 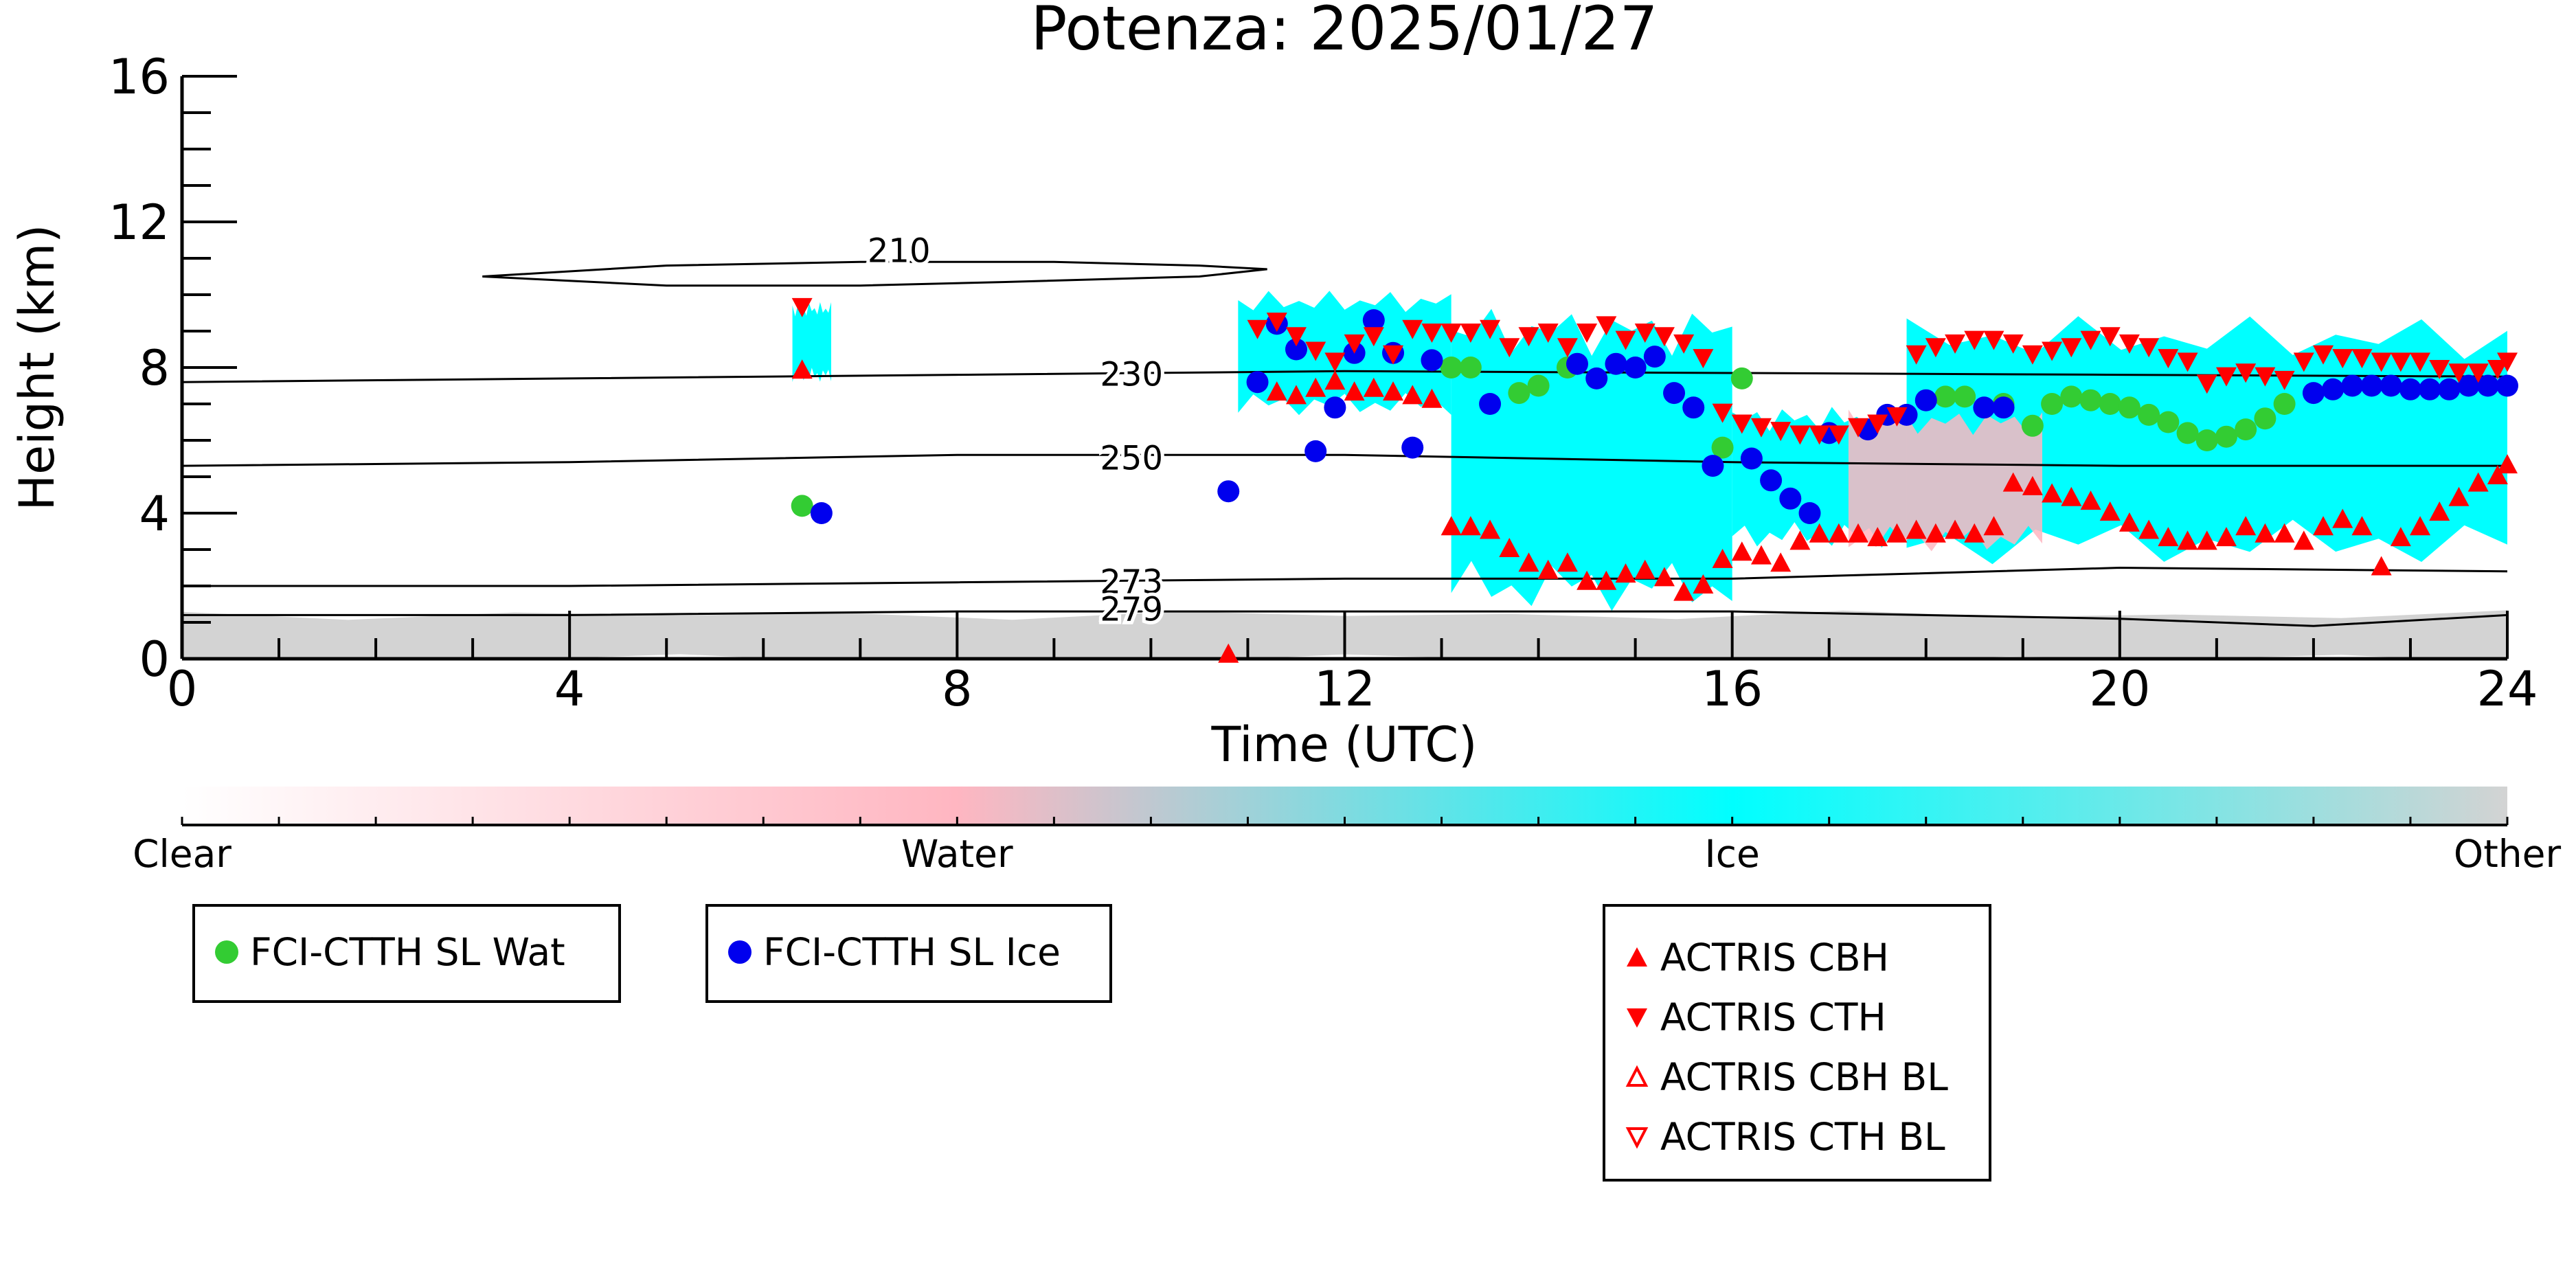 I want to click on legend-label-fci-wat: FCI-CTTH SL Wat, so click(x=407, y=952).